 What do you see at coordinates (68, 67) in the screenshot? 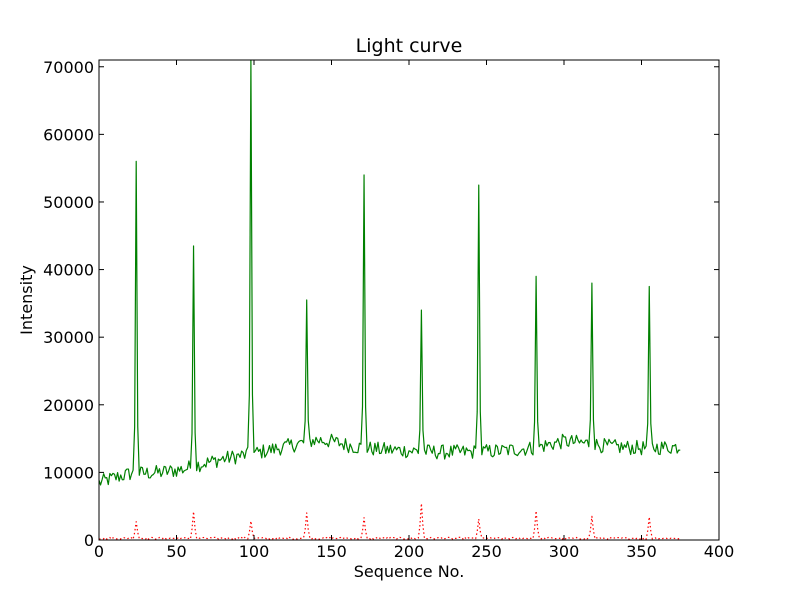
I see `y-tick-label: 70000` at bounding box center [68, 67].